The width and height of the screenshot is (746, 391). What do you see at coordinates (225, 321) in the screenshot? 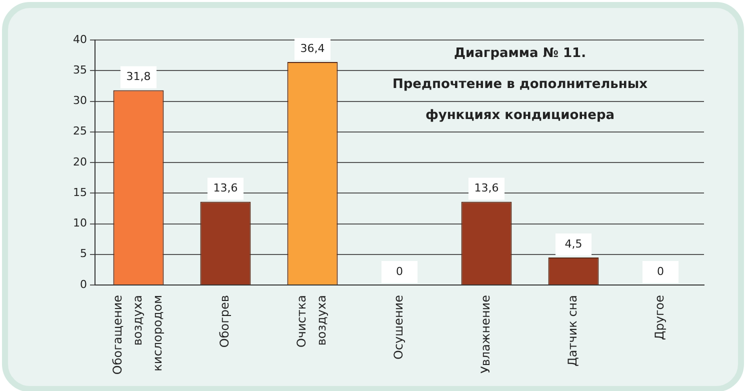
I see `x-tick-label: Обогрев` at bounding box center [225, 321].